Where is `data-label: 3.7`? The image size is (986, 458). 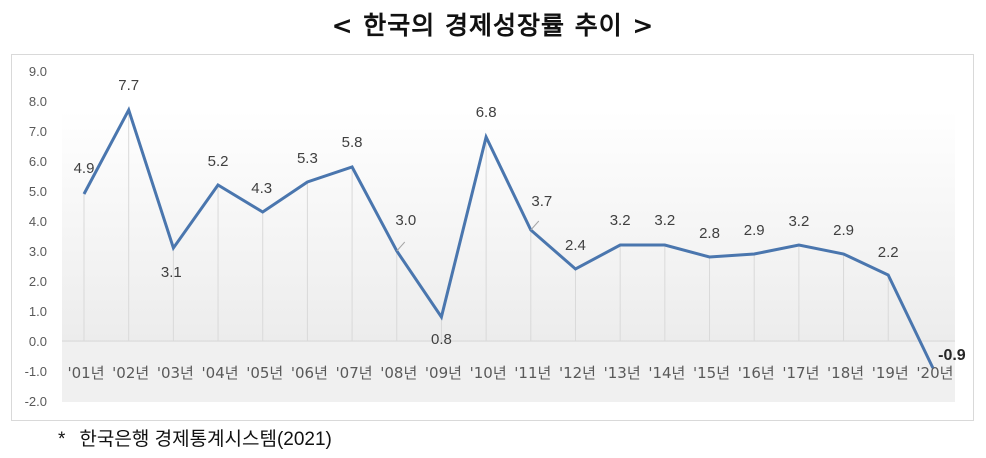
data-label: 3.7 is located at coordinates (541, 201).